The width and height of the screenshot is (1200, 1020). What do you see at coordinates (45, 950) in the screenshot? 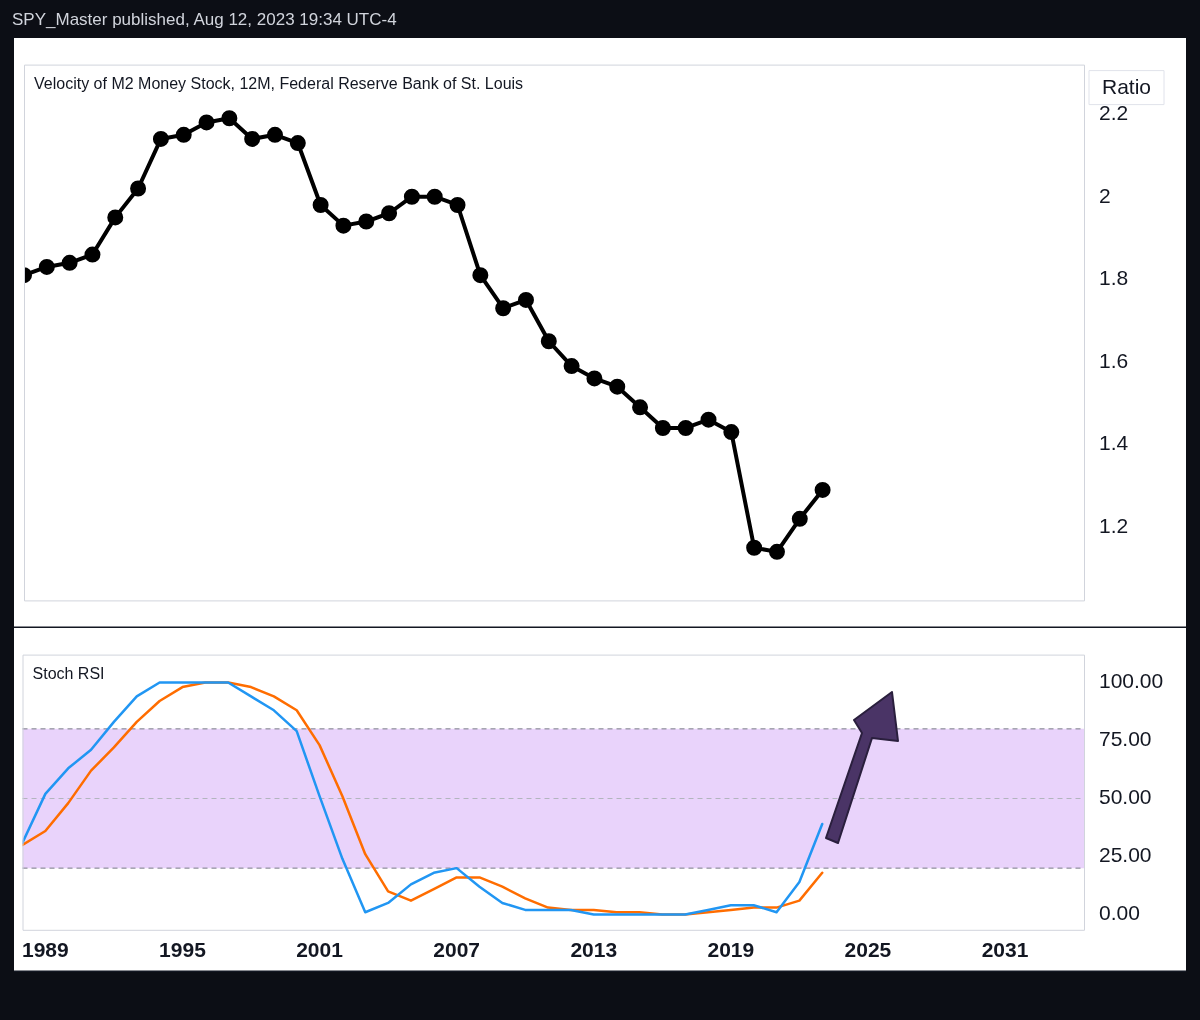
I see `x-tick-label: 1989` at bounding box center [45, 950].